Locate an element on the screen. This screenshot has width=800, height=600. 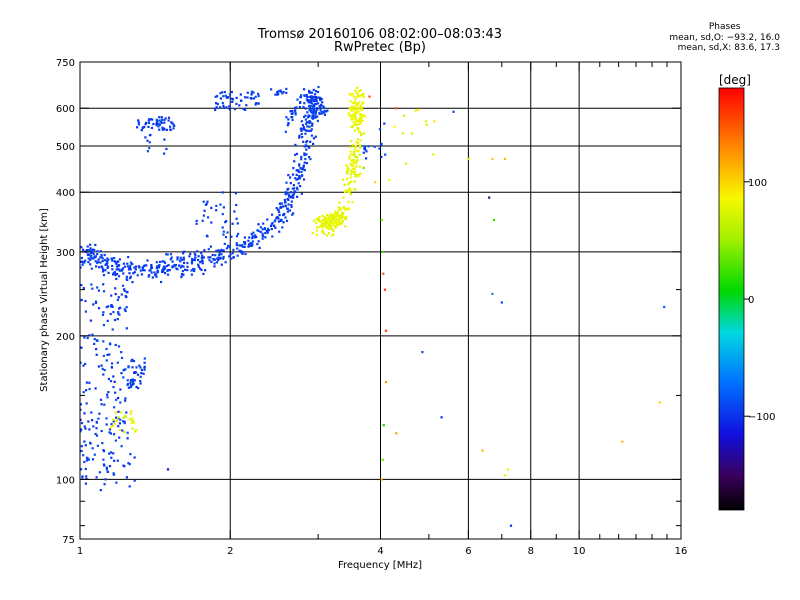
chart-title-line2: RwPretec (Bp) is located at coordinates (380, 47).